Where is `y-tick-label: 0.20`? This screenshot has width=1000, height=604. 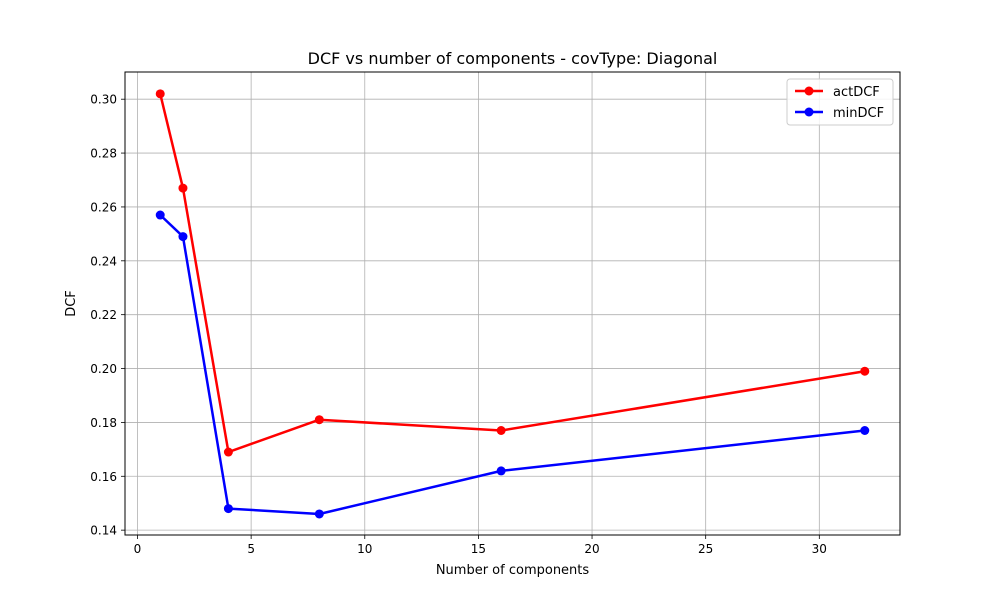
y-tick-label: 0.20 is located at coordinates (103, 369).